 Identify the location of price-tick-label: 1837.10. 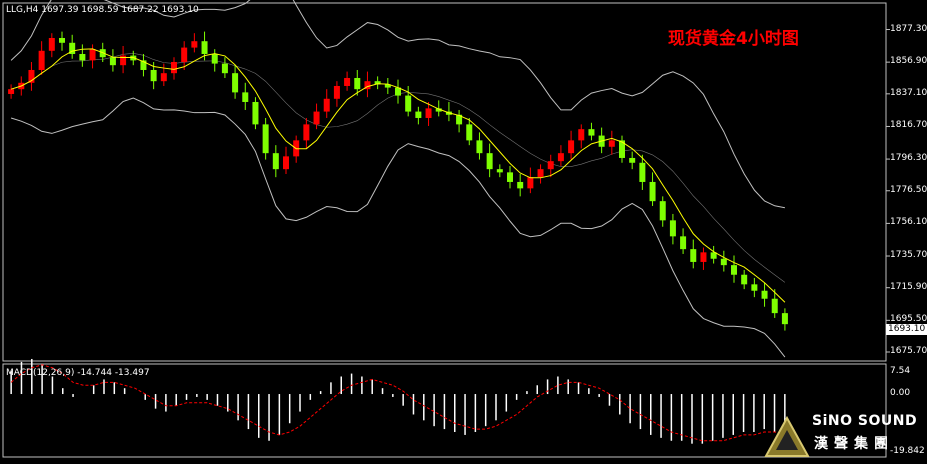
(908, 92).